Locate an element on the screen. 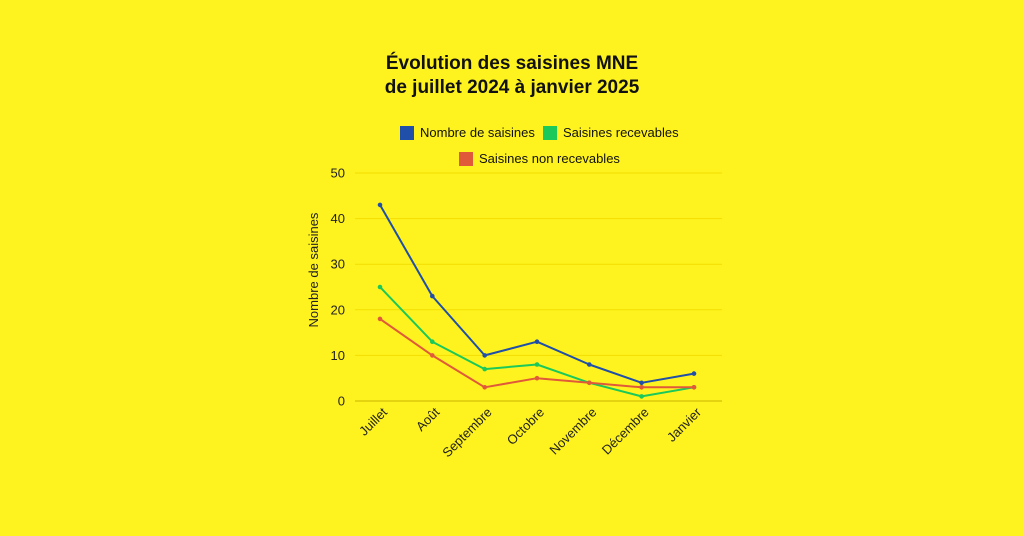  x-tick-label-juillet: Juillet is located at coordinates (373, 421).